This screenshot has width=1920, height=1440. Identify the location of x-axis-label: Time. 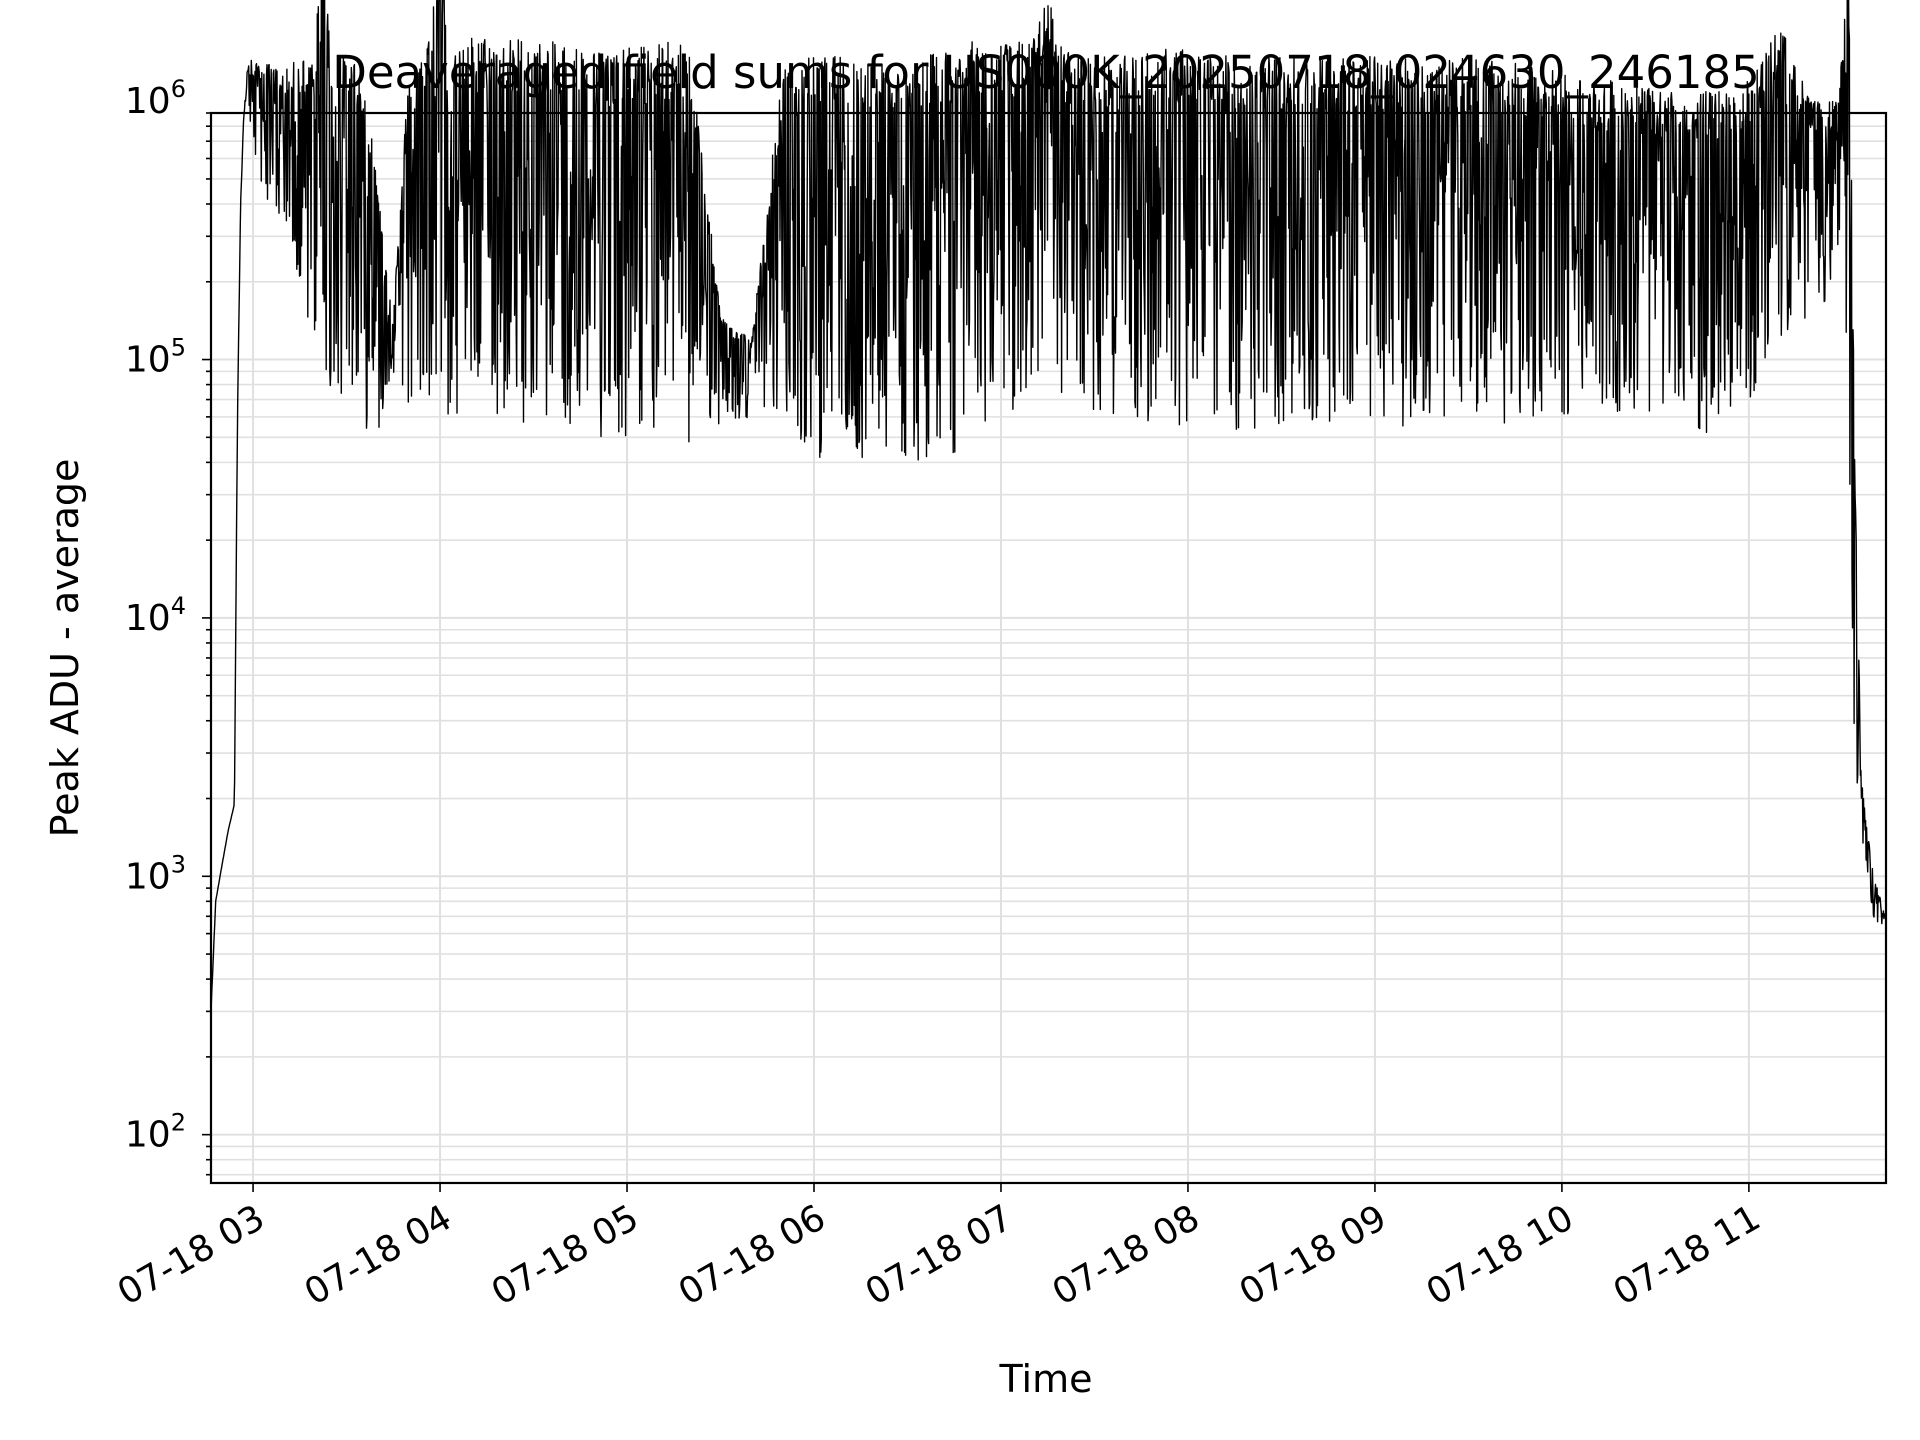
(1046, 1379).